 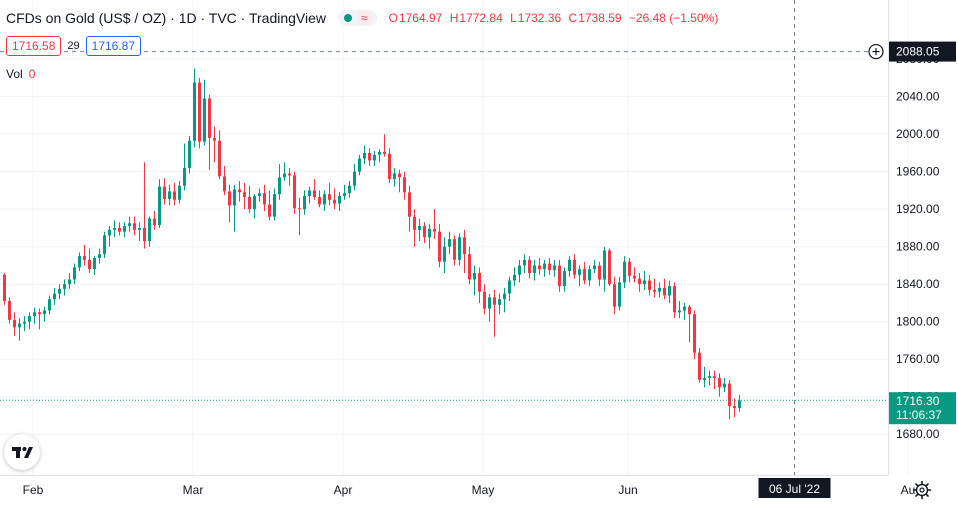 I want to click on volume-legend: Vol 0, so click(x=20, y=74).